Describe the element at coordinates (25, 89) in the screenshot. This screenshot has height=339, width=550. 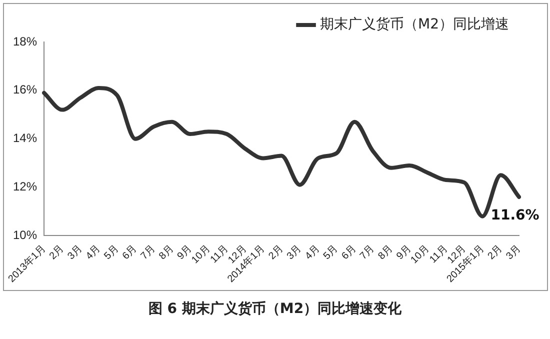
I see `y-tick-label: 16%` at that location.